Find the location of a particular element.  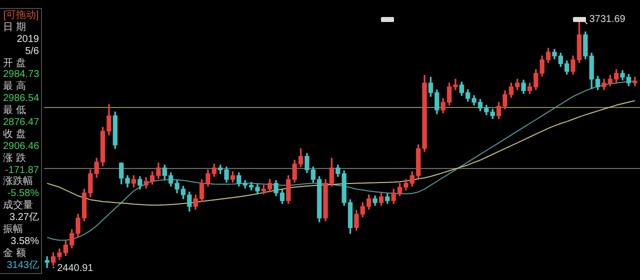

text: 成交量 is located at coordinates (18, 206).